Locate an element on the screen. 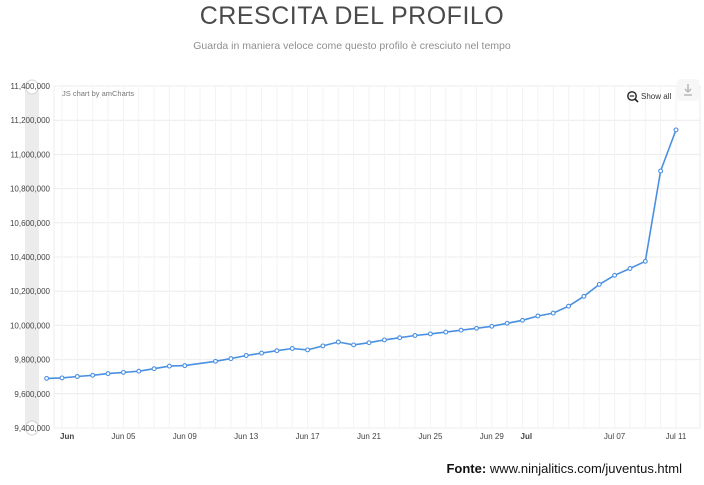  y-tick-label: 10,800,000 is located at coordinates (30, 189).